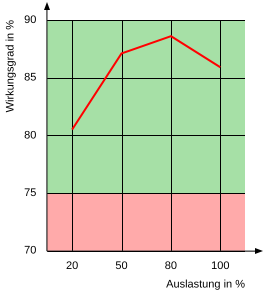 The image size is (267, 295). What do you see at coordinates (30, 78) in the screenshot?
I see `y-tick-label: 85` at bounding box center [30, 78].